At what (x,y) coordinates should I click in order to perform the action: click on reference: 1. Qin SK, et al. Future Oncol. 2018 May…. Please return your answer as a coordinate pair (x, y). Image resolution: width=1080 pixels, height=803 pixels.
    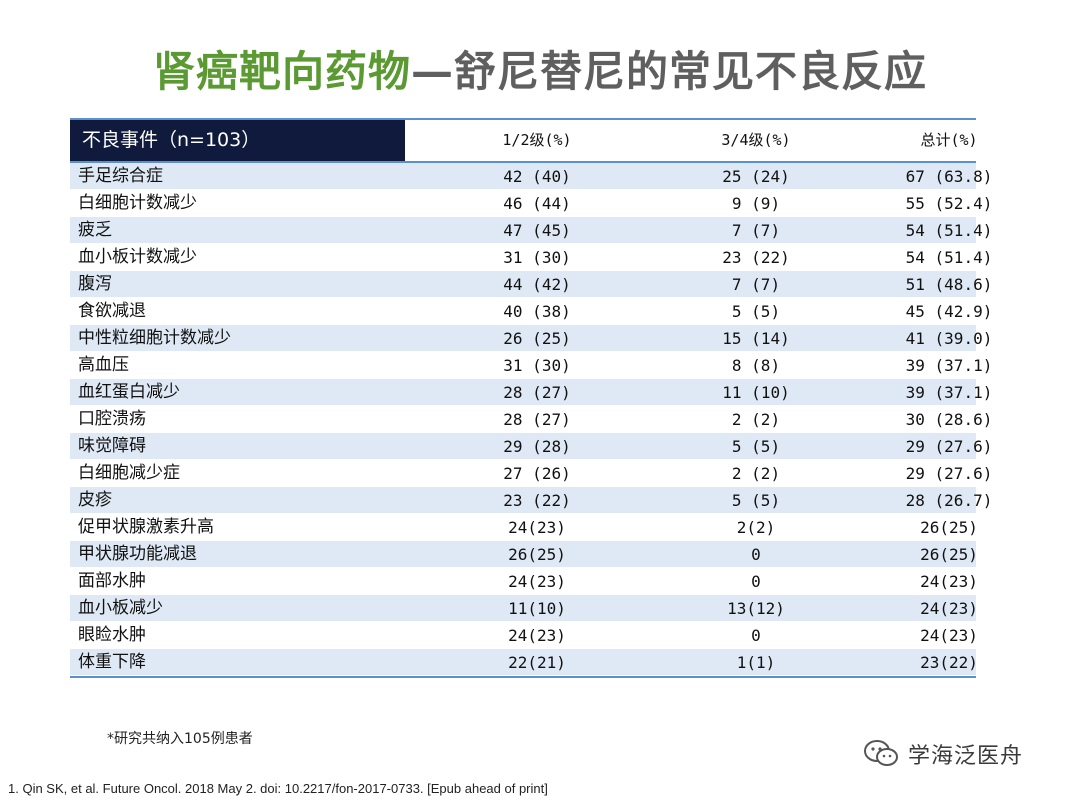
    Looking at the image, I should click on (278, 788).